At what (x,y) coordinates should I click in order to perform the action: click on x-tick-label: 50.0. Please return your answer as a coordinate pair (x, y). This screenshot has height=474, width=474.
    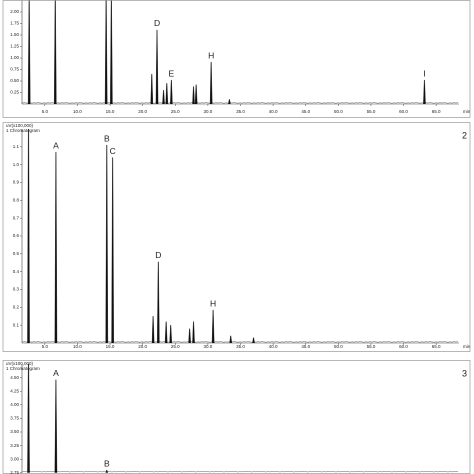
    Looking at the image, I should click on (338, 346).